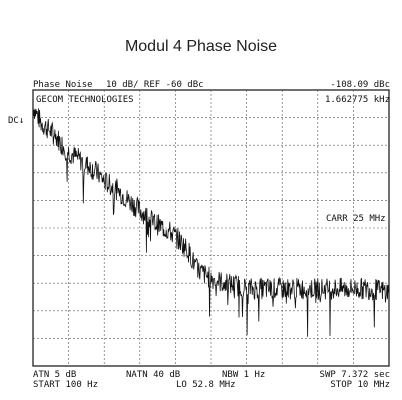  Describe the element at coordinates (63, 85) in the screenshot. I see `mode-label: Phase Noise` at that location.